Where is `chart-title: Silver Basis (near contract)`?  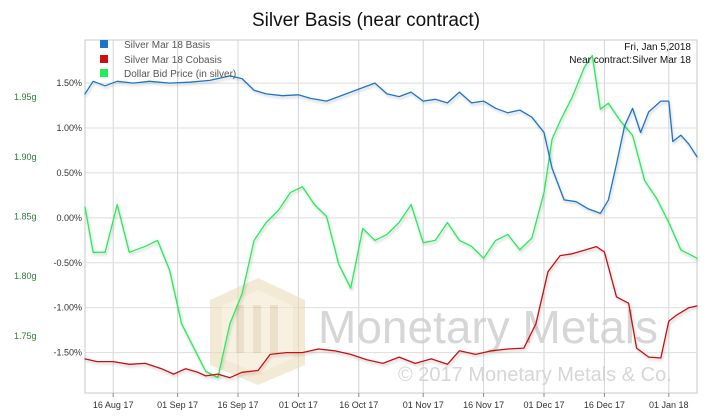 chart-title: Silver Basis (near contract) is located at coordinates (366, 20).